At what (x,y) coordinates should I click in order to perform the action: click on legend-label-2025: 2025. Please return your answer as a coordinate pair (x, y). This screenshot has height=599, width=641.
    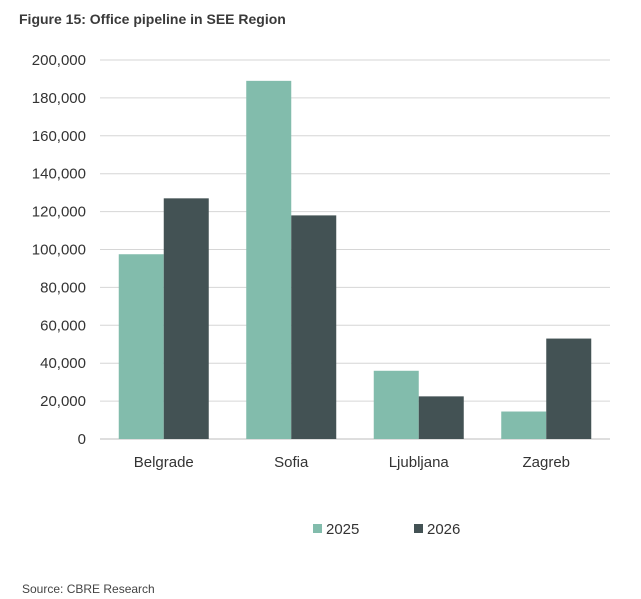
    Looking at the image, I should click on (342, 529).